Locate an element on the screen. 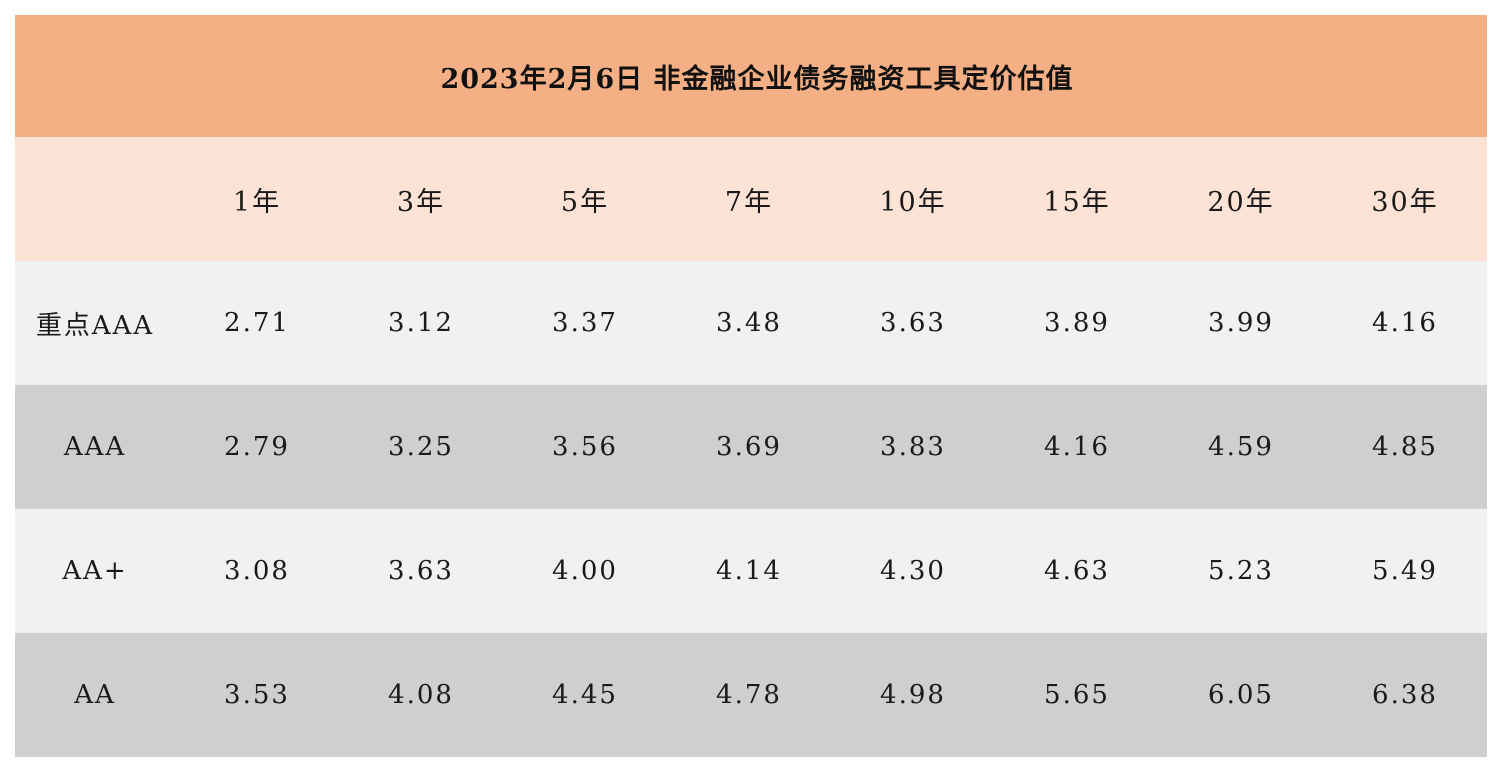 The height and width of the screenshot is (774, 1502). value-cell: 6.05 is located at coordinates (1241, 695).